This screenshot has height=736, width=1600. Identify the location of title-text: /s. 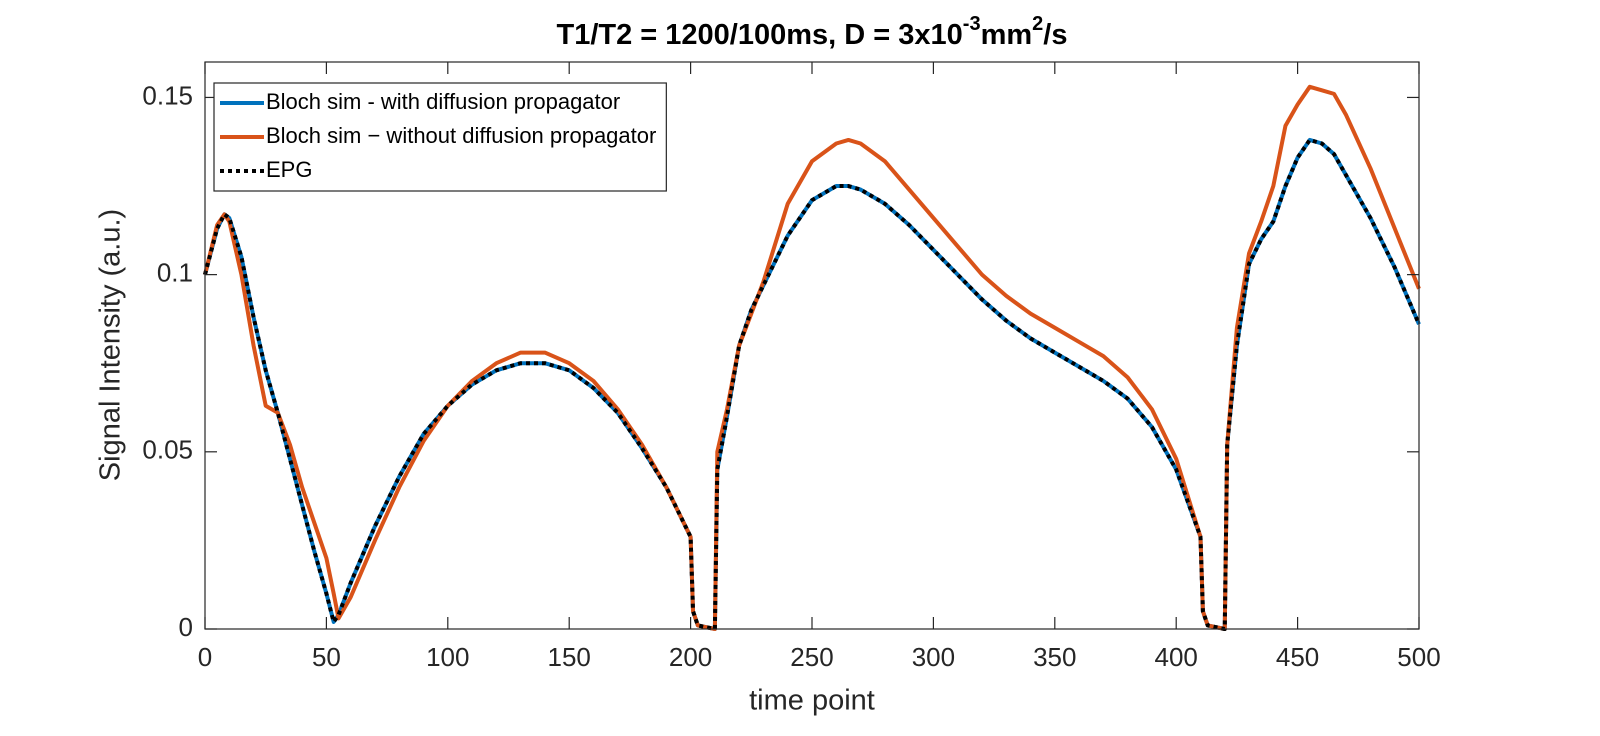
(1055, 35).